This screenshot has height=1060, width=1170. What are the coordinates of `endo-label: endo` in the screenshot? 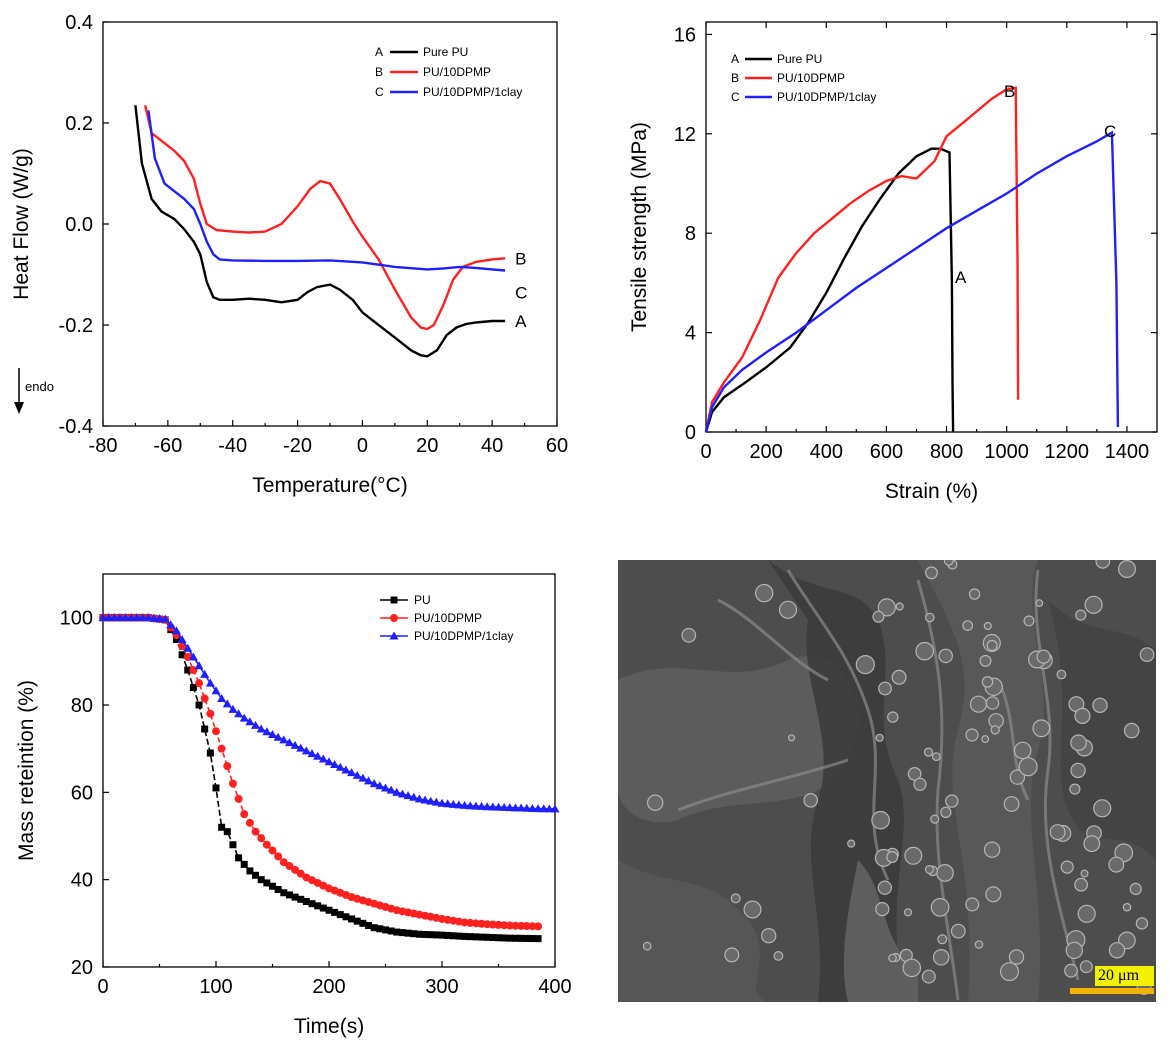 It's located at (39, 386).